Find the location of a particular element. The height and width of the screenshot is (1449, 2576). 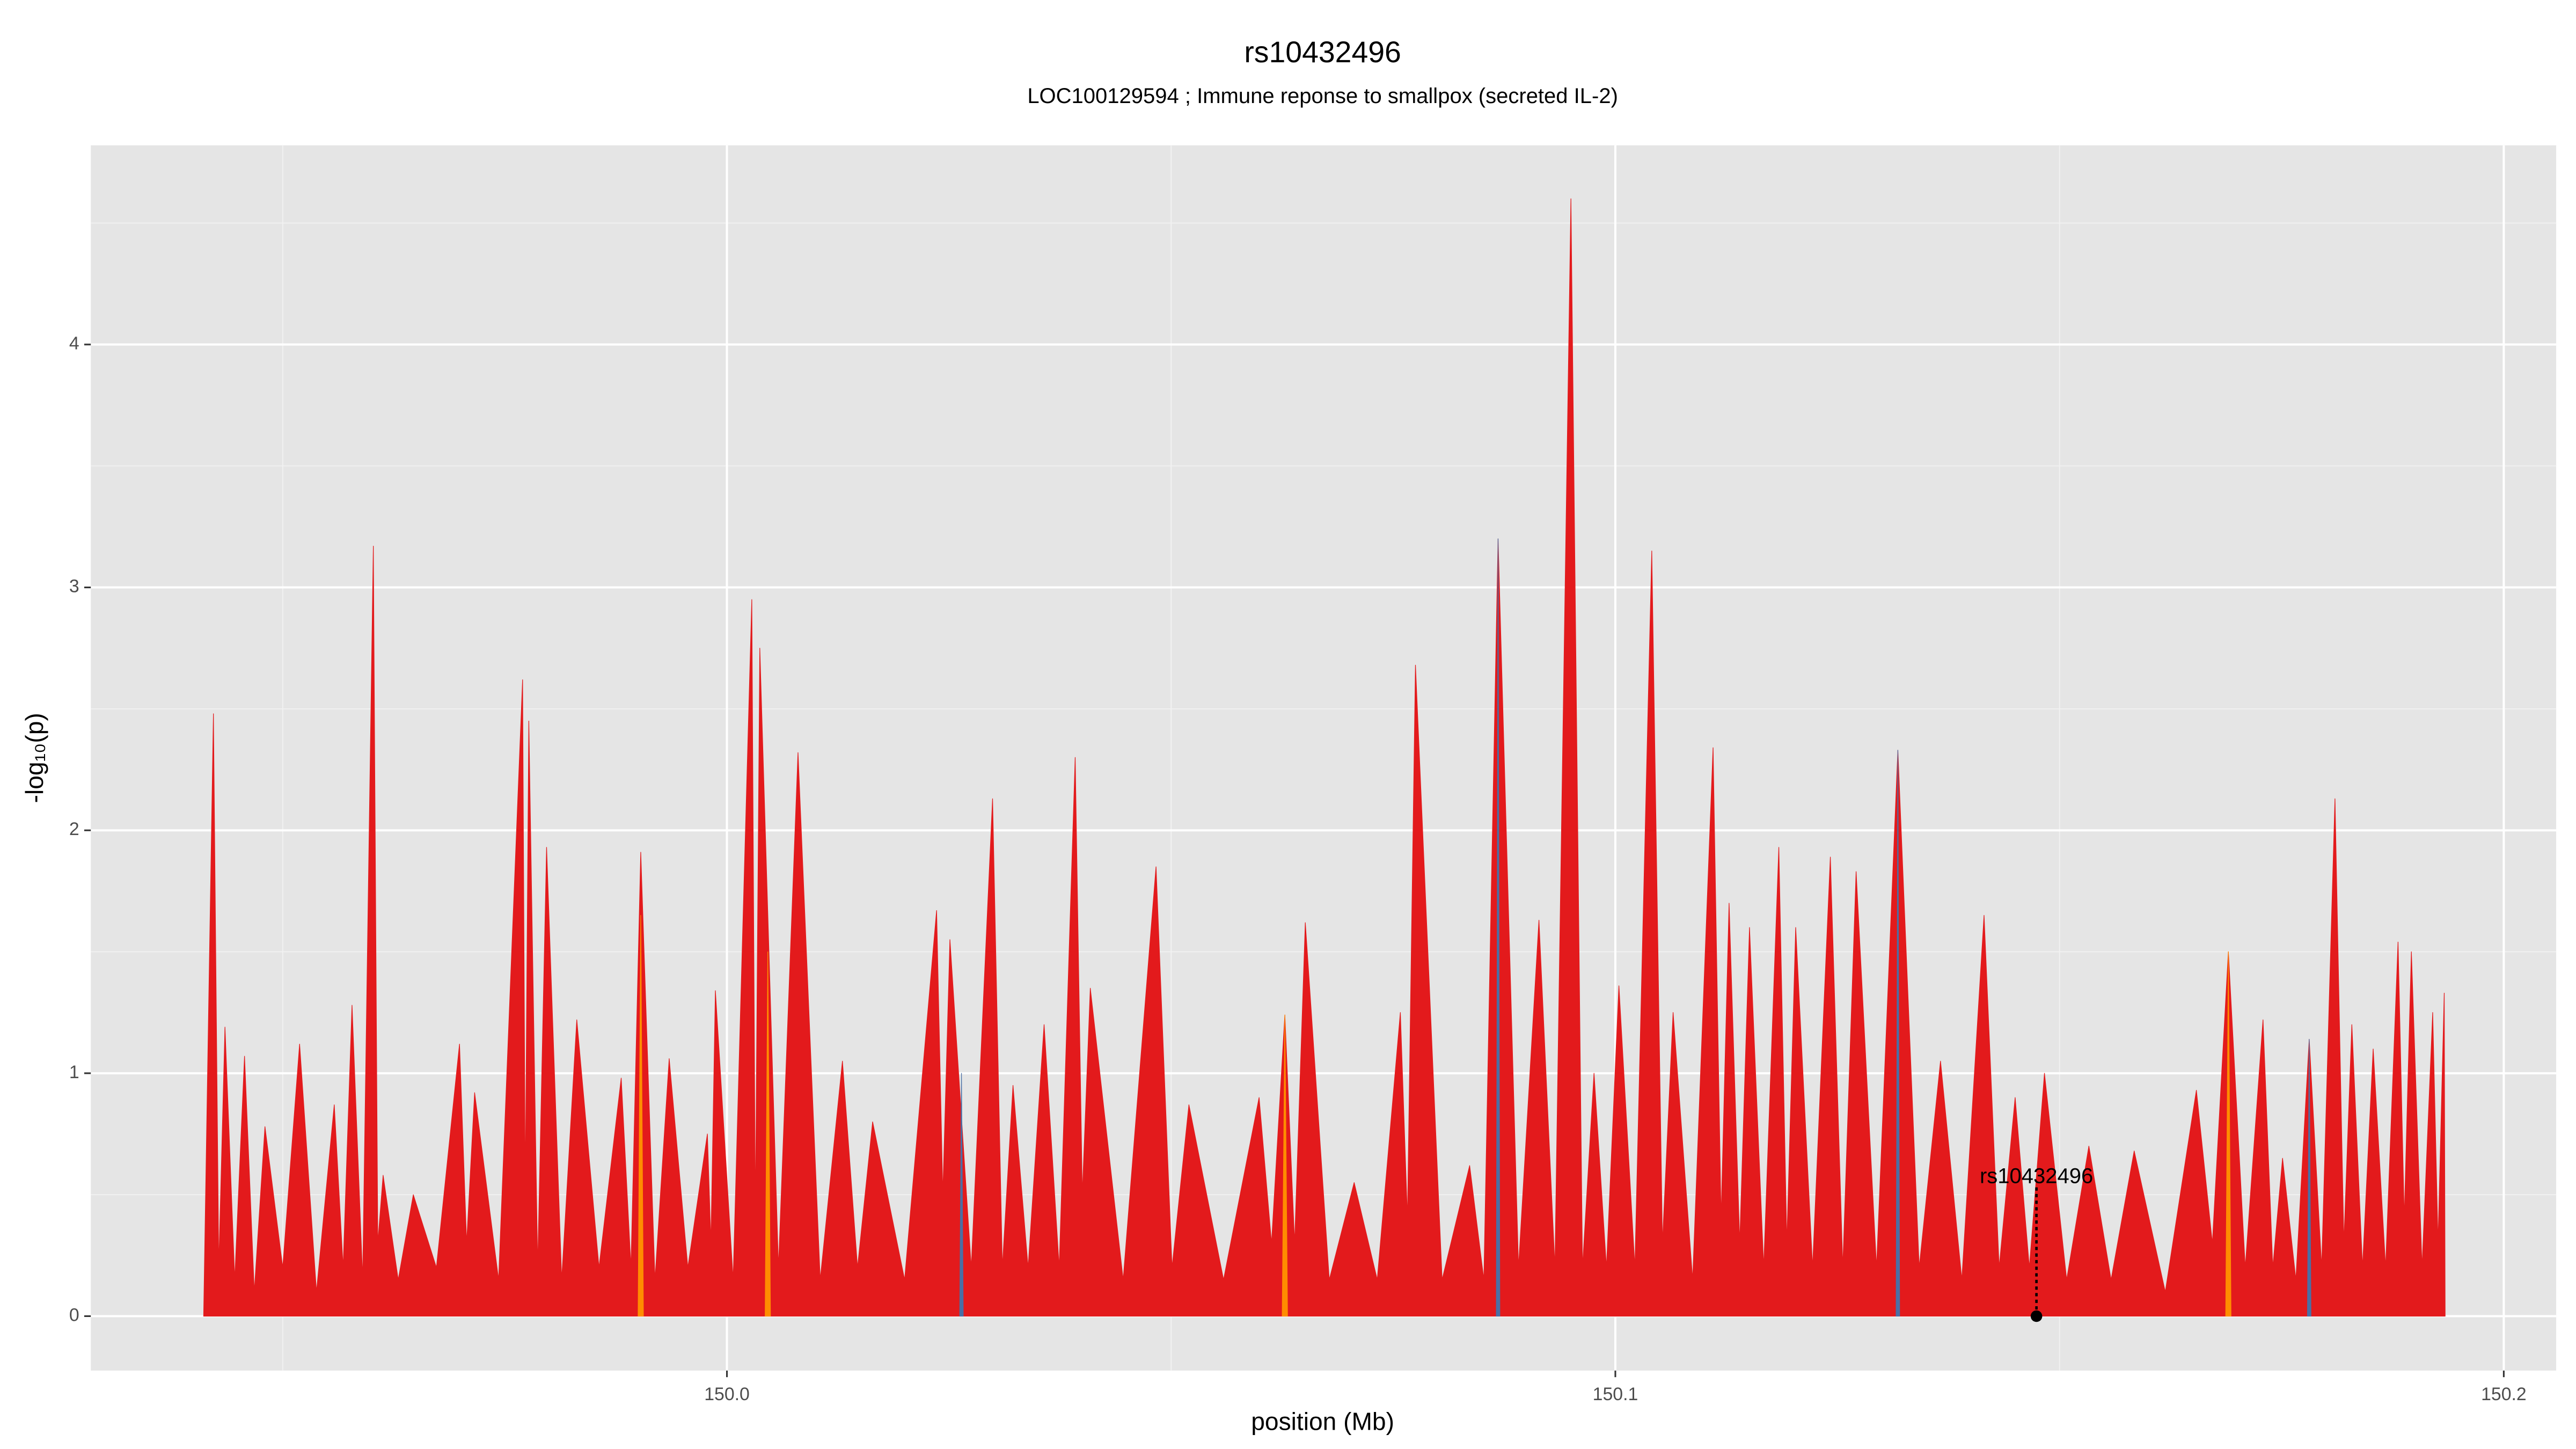

y-tick-label: 4 is located at coordinates (74, 343).